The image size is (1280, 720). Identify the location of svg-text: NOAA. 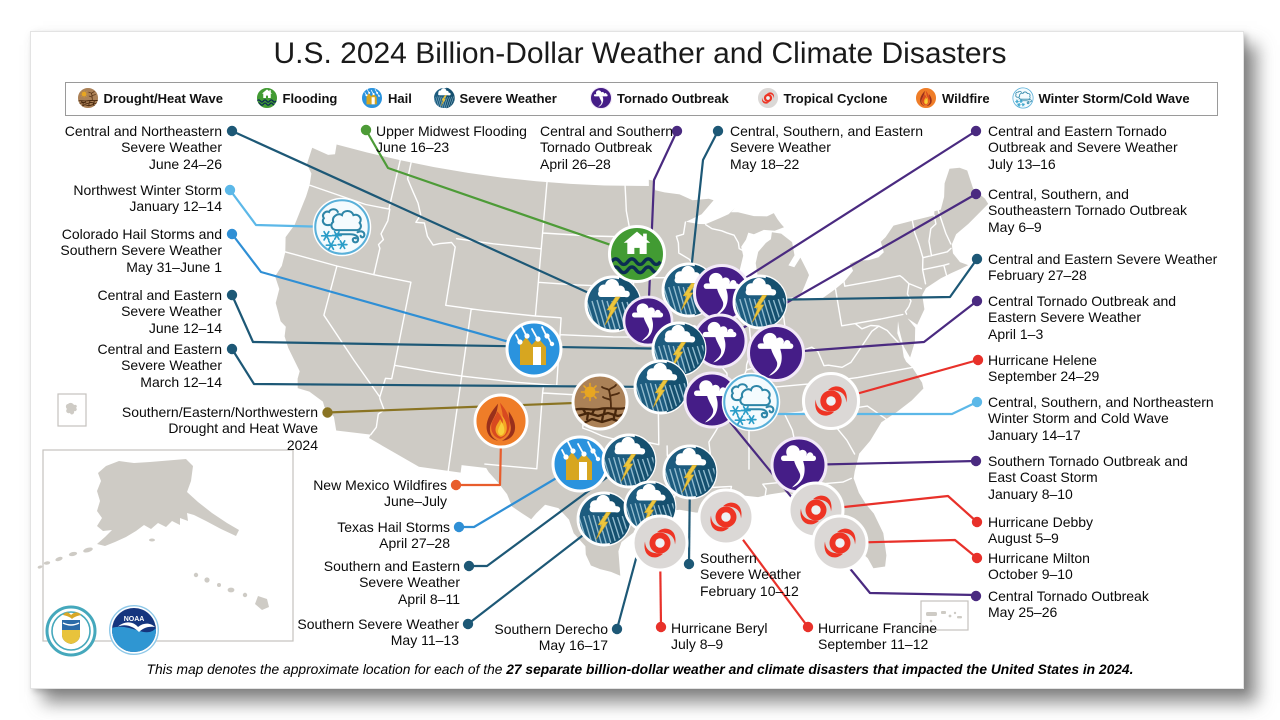
(134, 619).